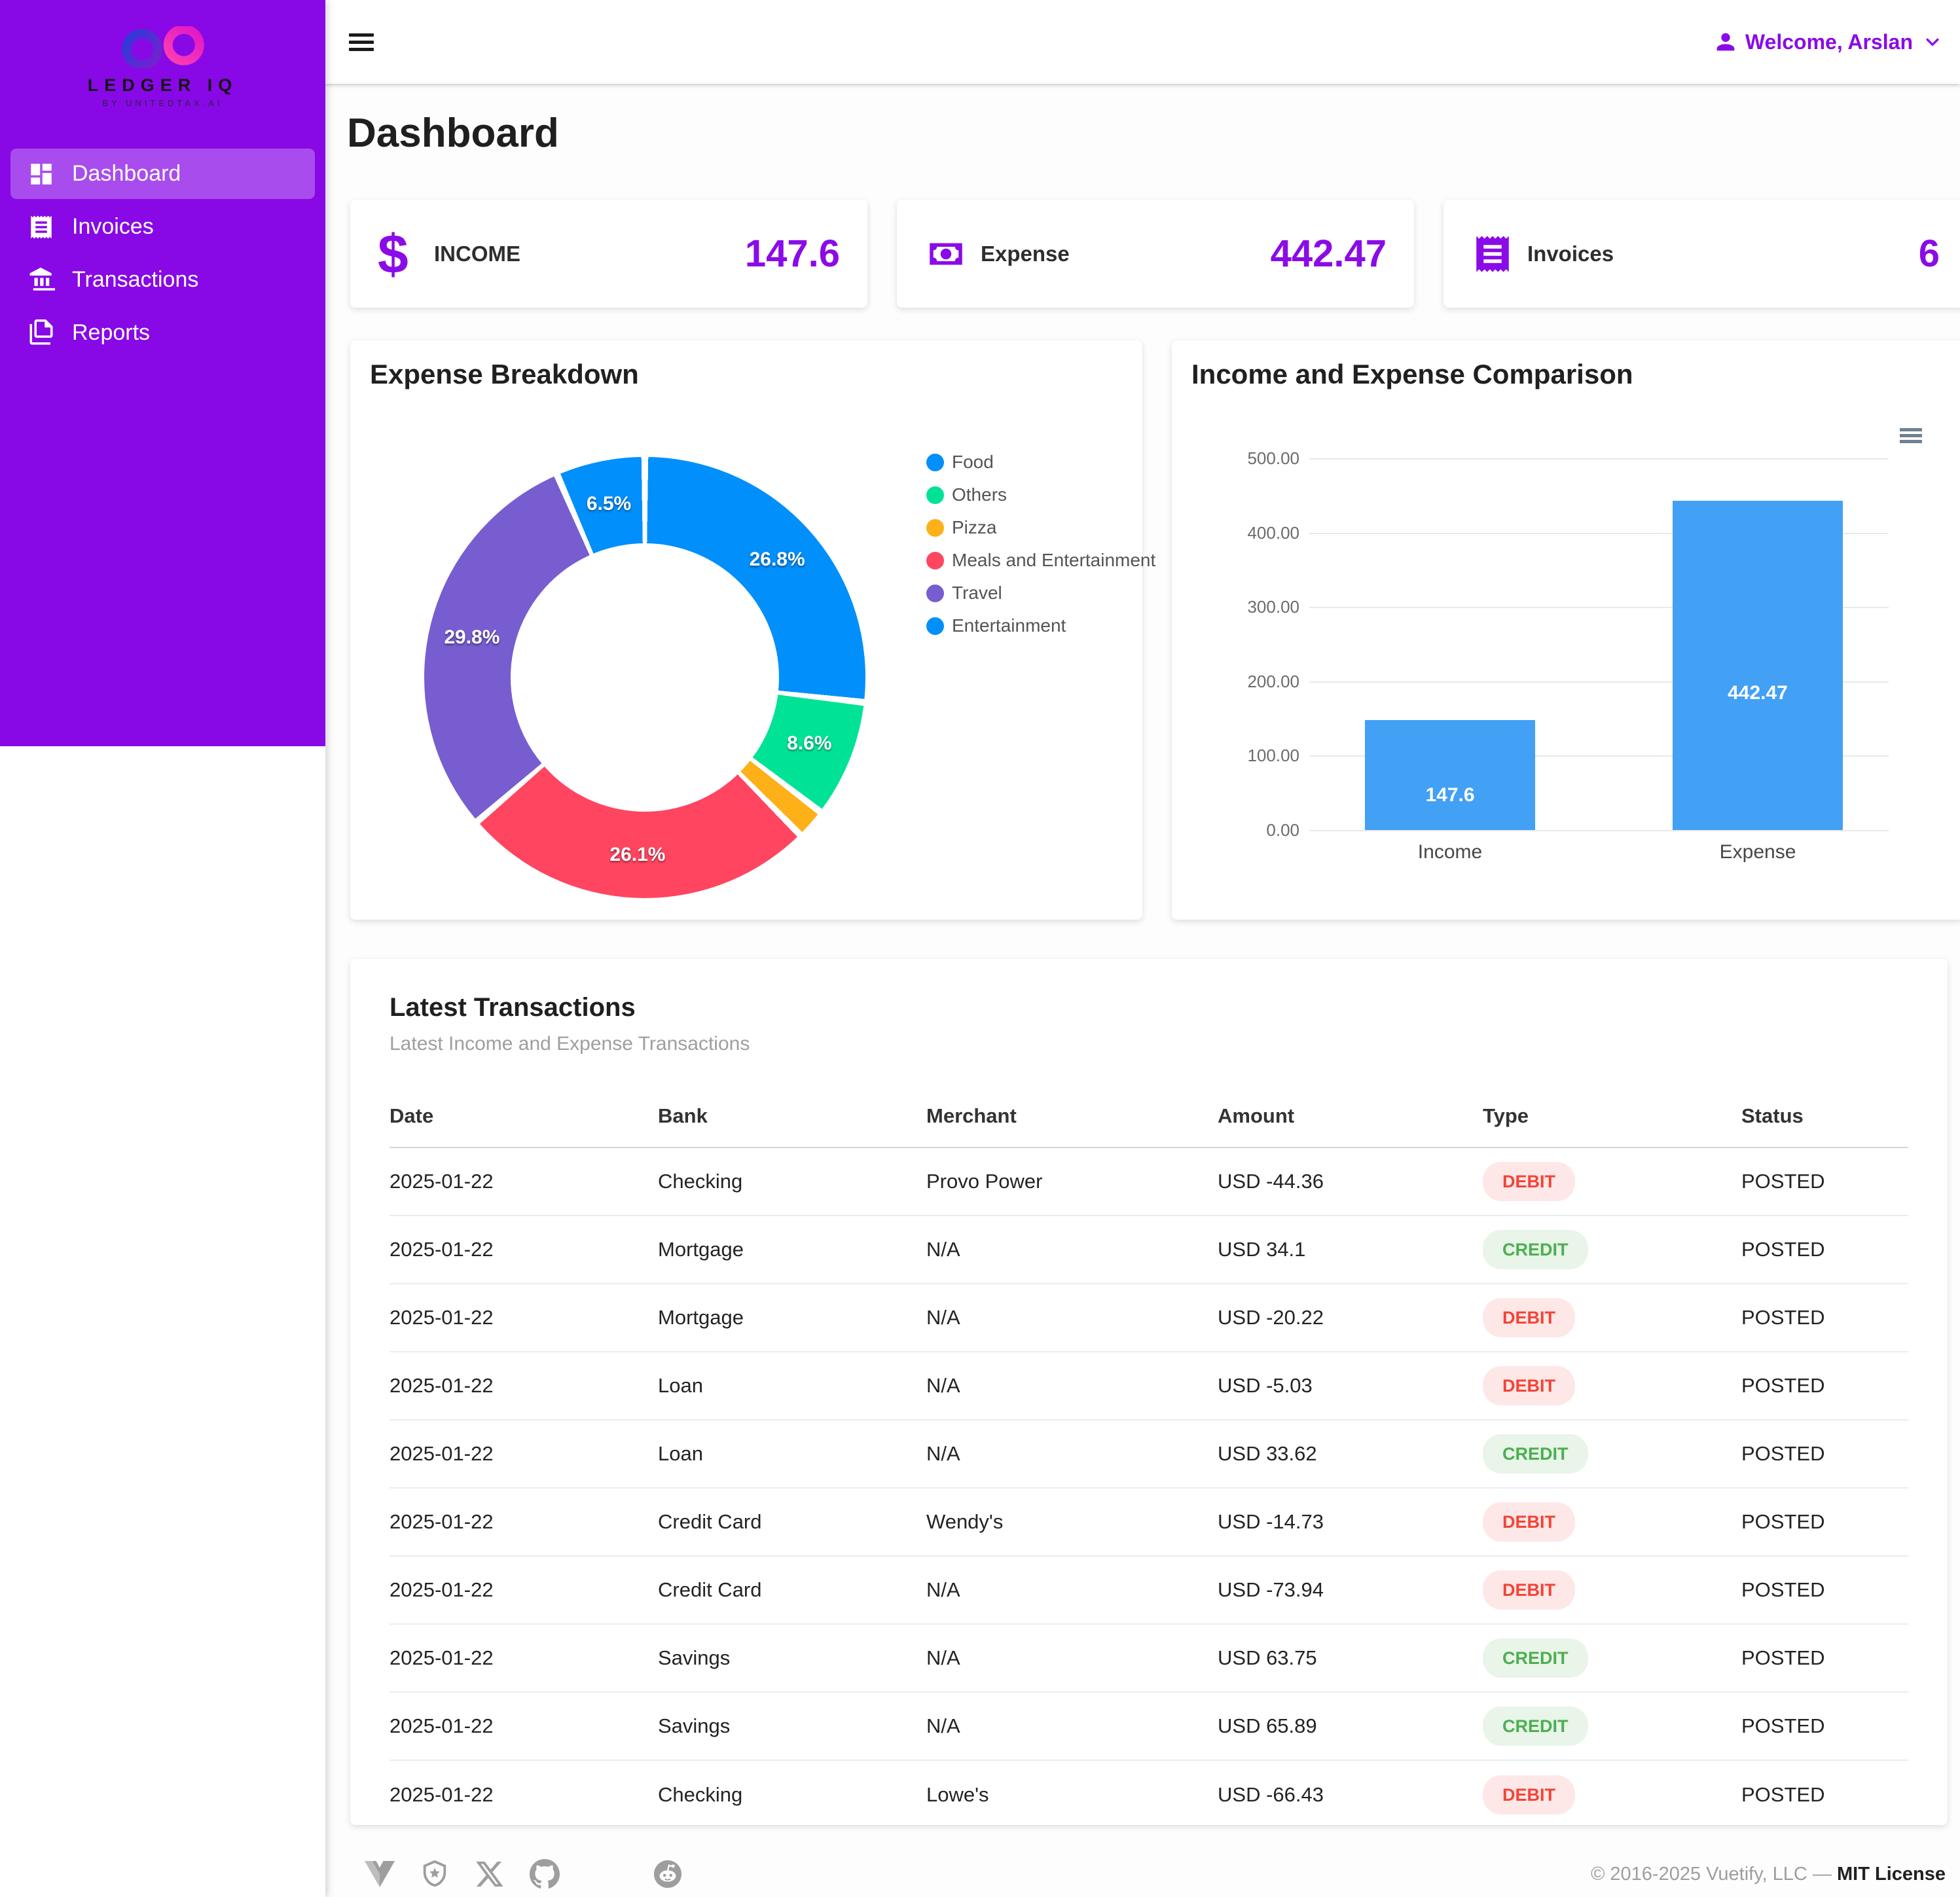 The height and width of the screenshot is (1897, 1960). Describe the element at coordinates (1891, 1874) in the screenshot. I see `license-link: MIT License` at that location.